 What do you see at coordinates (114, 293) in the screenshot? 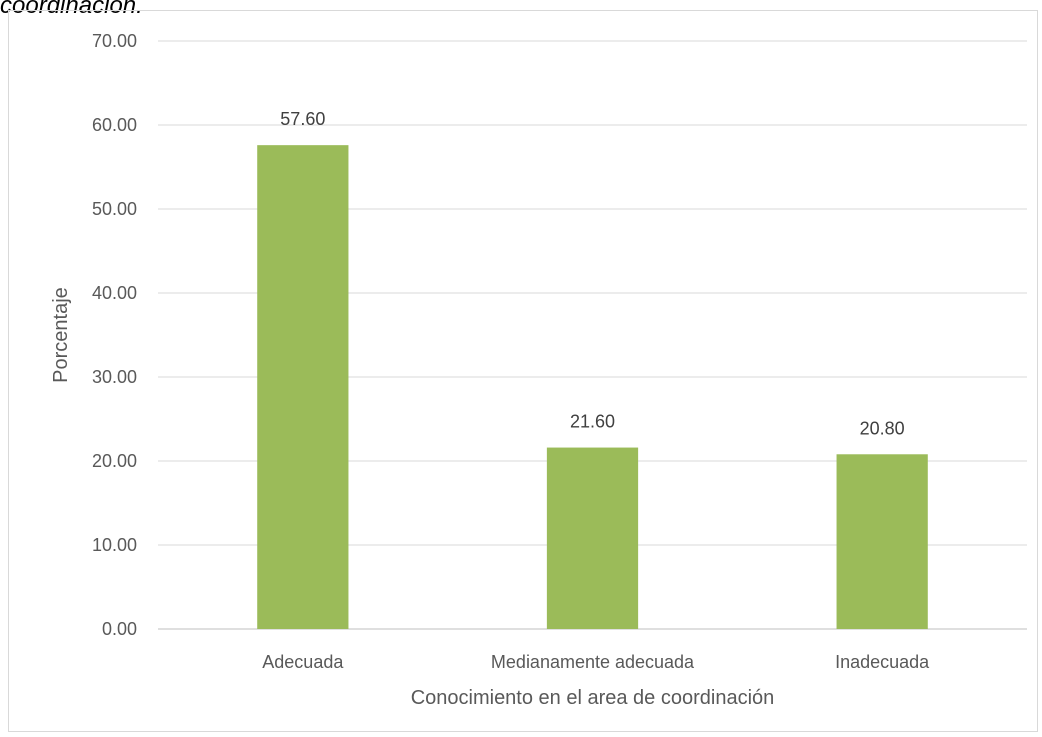
I see `y-tick-label: 40.00` at bounding box center [114, 293].